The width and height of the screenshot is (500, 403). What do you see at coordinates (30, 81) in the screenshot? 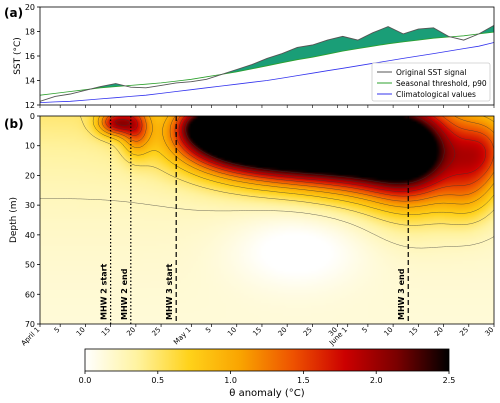
I see `y-tick-label: 14` at bounding box center [30, 81].